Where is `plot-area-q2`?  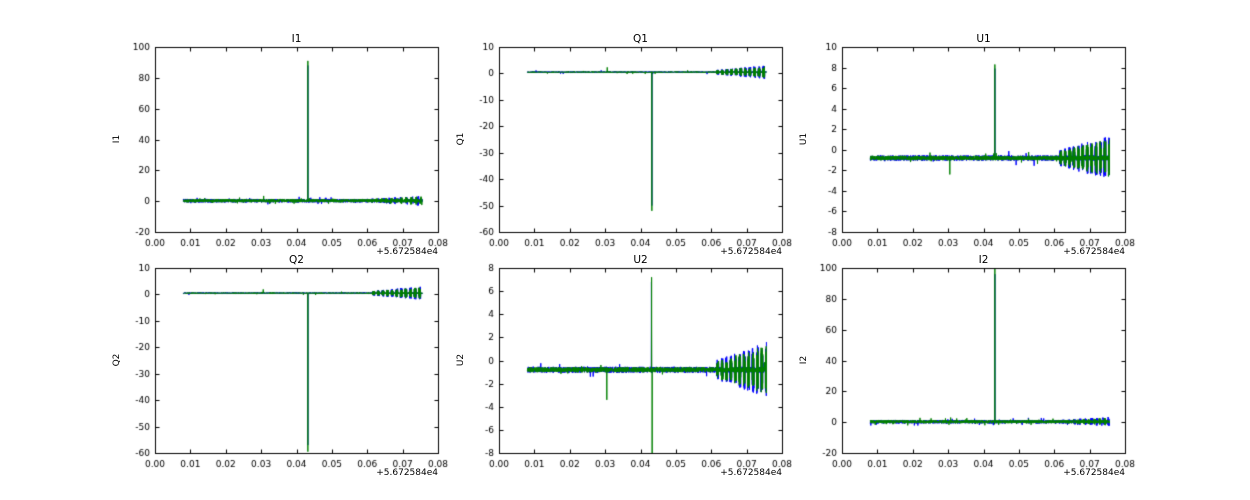 plot-area-q2 is located at coordinates (277, 371).